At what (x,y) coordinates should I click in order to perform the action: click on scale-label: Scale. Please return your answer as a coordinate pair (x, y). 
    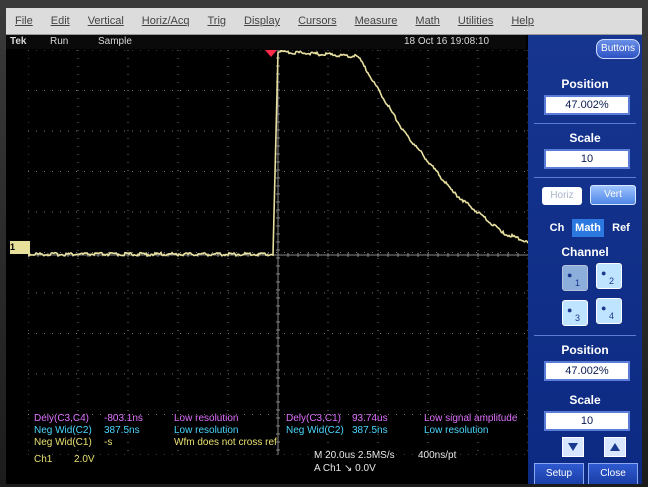
    Looking at the image, I should click on (585, 138).